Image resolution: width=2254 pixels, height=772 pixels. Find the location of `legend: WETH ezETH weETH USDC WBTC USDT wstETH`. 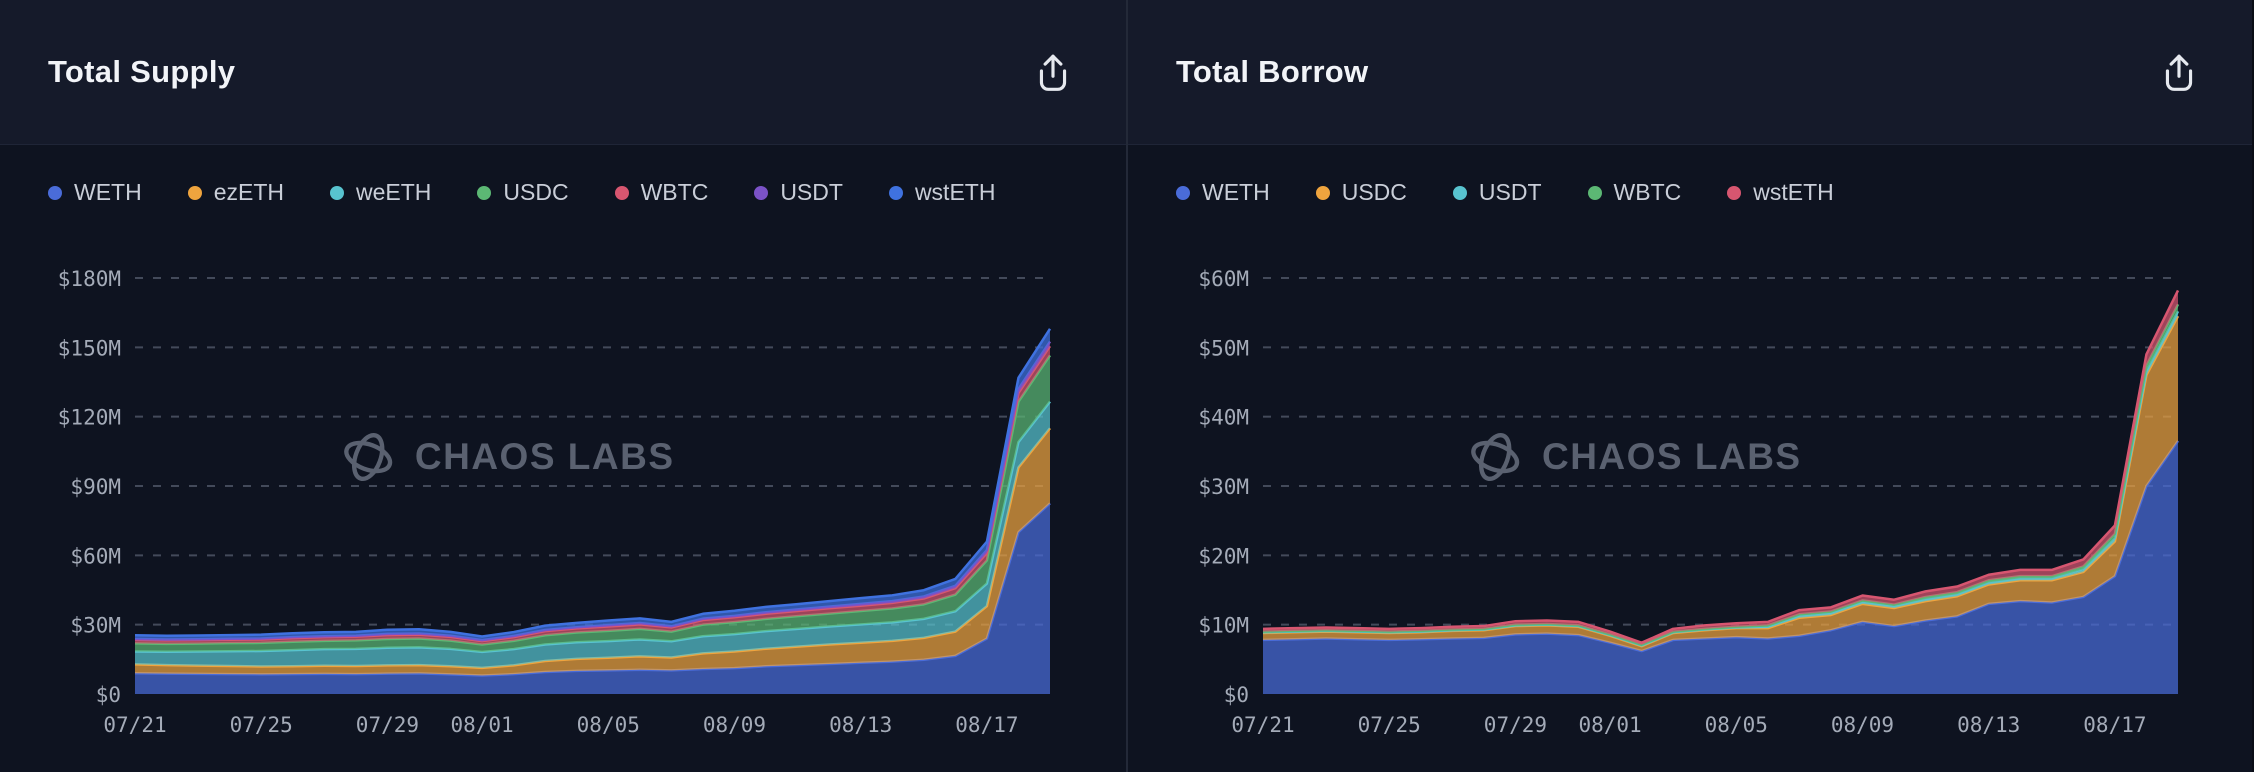

legend: WETH ezETH weETH USDC WBTC USDT wstETH is located at coordinates (563, 182).